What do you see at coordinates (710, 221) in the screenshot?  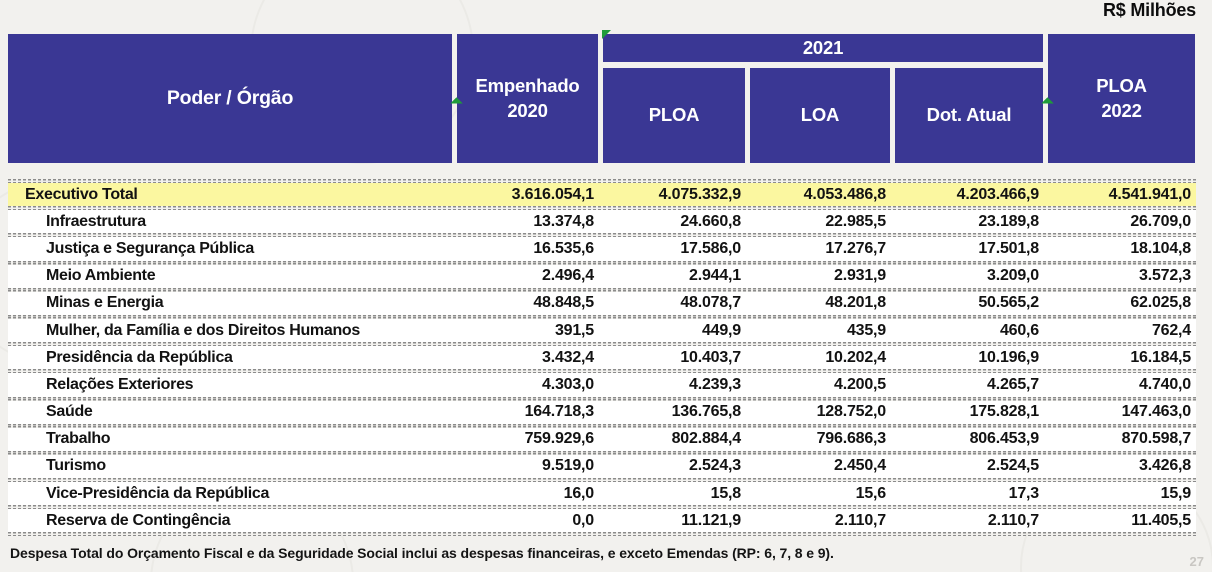 I see `row-value: 24.660,8` at bounding box center [710, 221].